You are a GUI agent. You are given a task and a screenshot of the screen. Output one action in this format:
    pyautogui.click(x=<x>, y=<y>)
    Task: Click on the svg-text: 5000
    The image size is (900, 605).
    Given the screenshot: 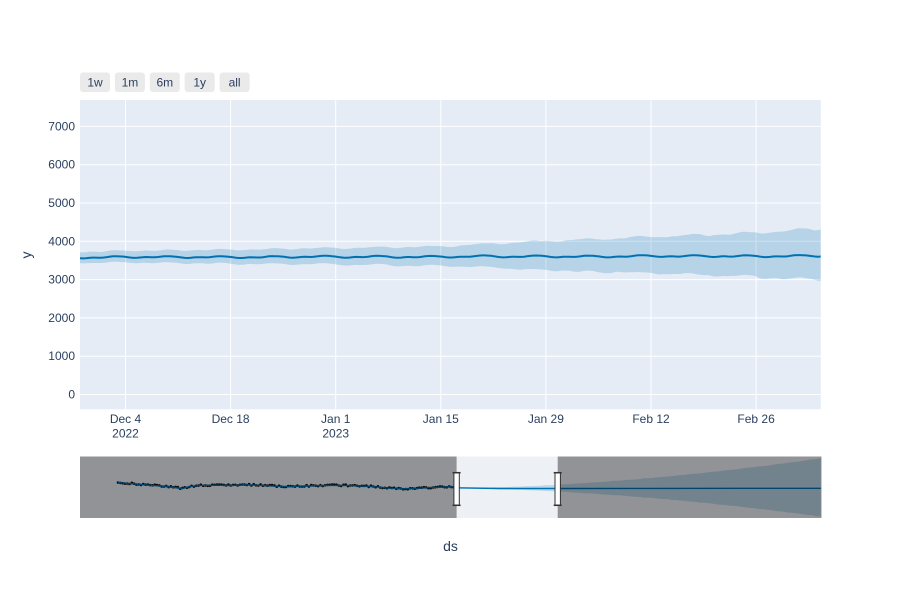 What is the action you would take?
    pyautogui.click(x=61, y=203)
    